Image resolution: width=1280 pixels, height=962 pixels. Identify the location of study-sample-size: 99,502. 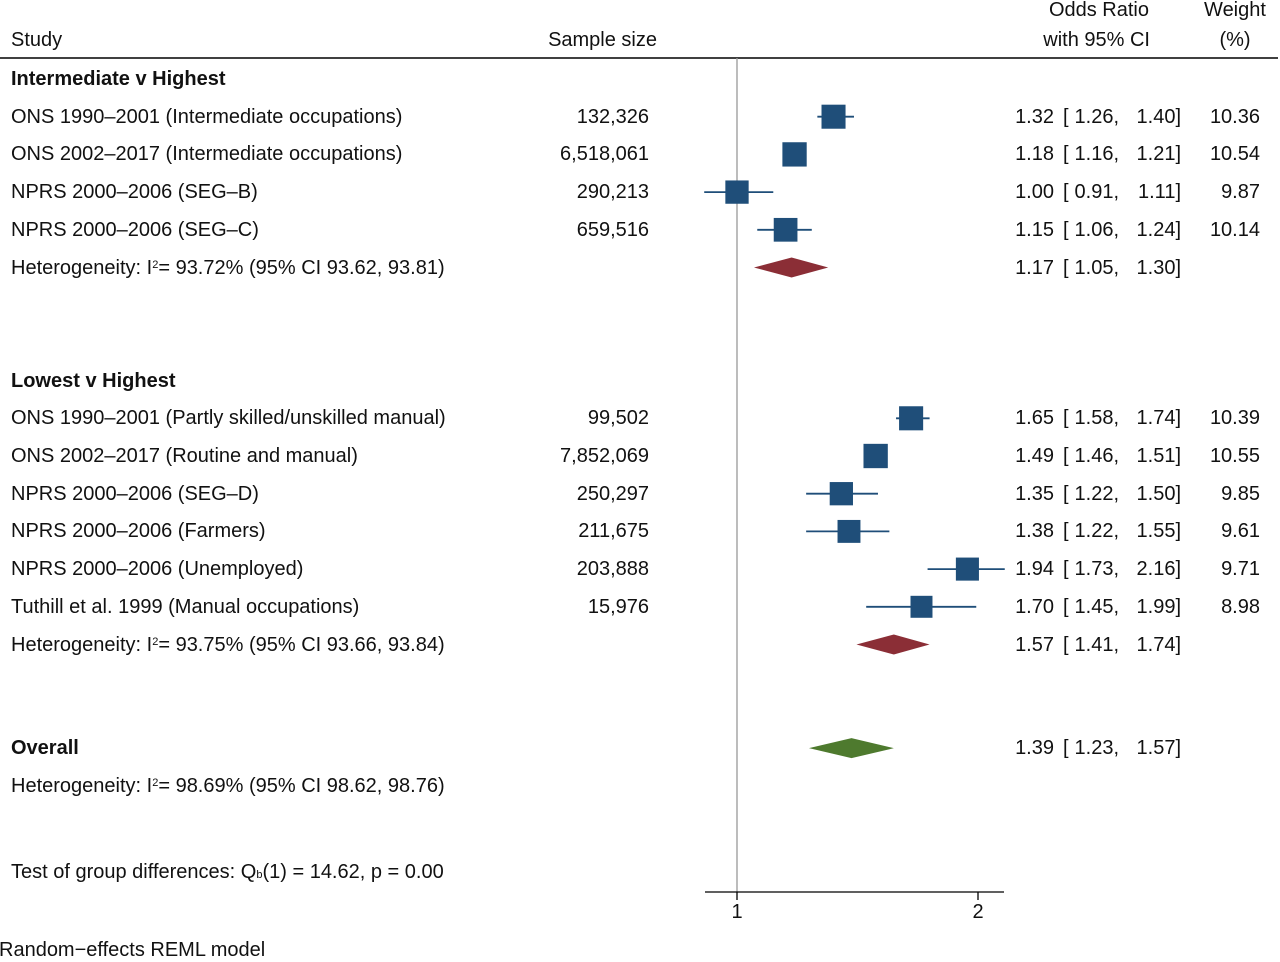
(618, 418).